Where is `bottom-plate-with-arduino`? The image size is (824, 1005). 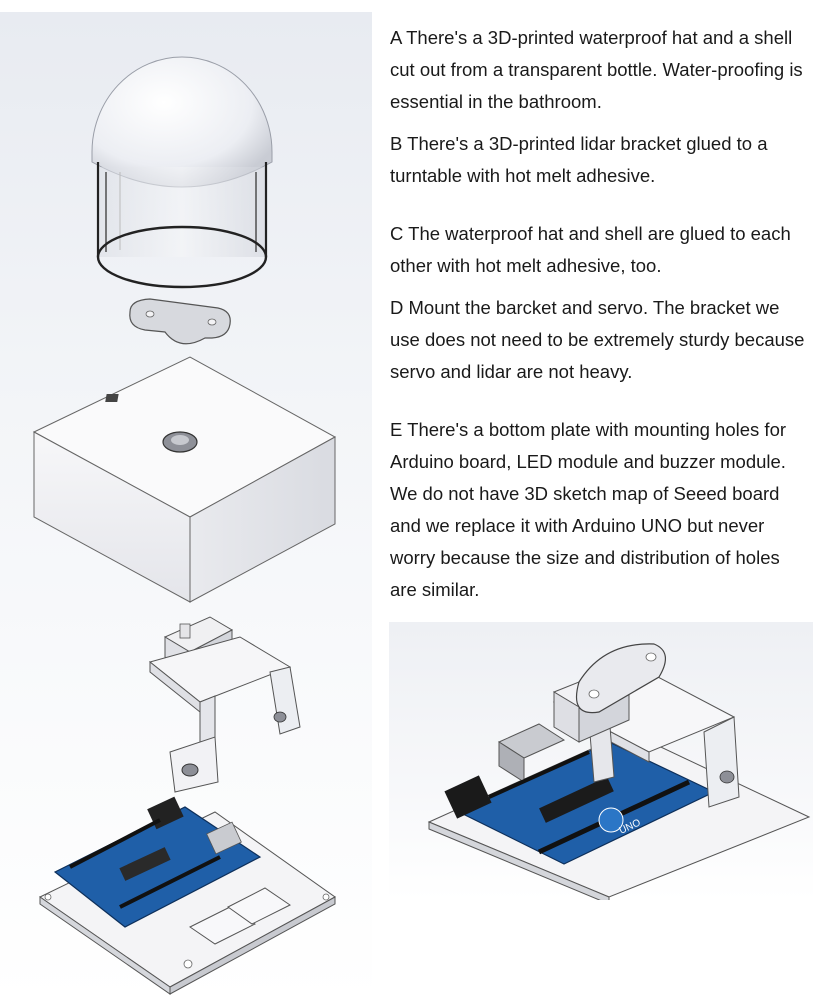 bottom-plate-with-arduino is located at coordinates (187, 895).